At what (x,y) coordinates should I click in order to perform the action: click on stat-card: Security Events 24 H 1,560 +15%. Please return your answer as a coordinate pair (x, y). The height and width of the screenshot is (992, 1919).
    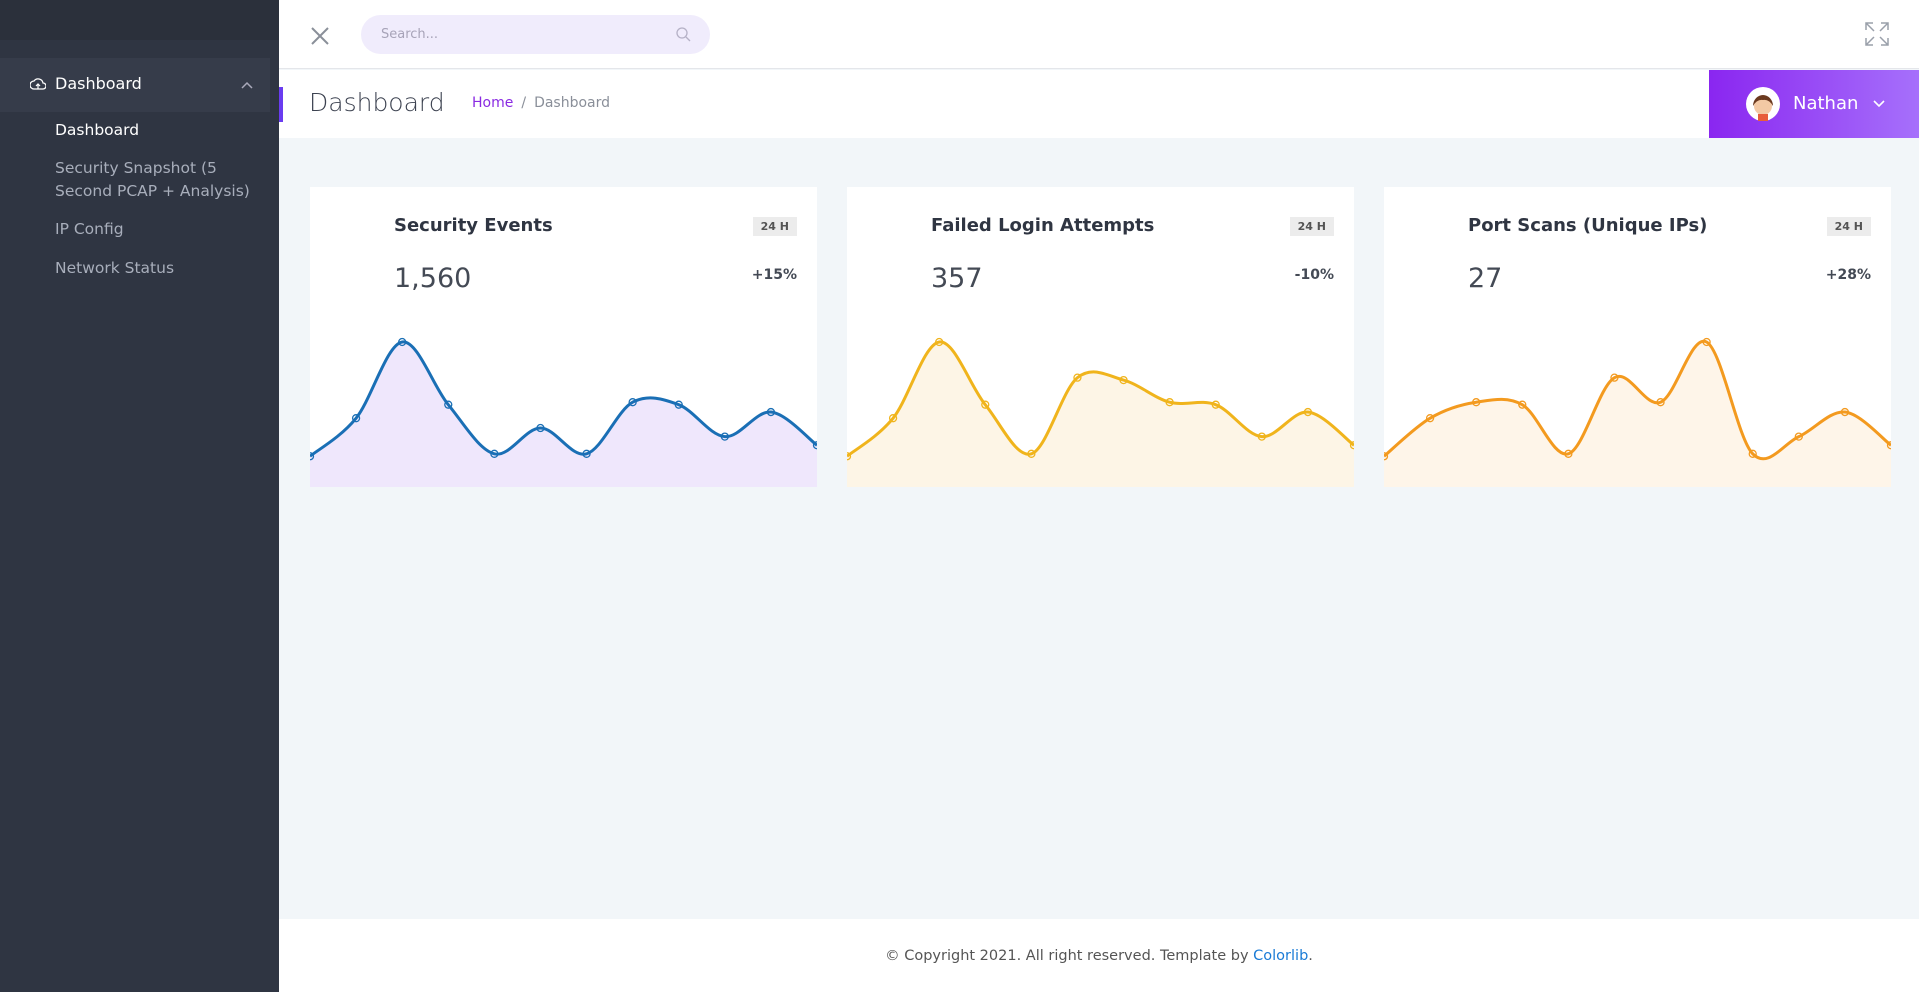
    Looking at the image, I should click on (563, 337).